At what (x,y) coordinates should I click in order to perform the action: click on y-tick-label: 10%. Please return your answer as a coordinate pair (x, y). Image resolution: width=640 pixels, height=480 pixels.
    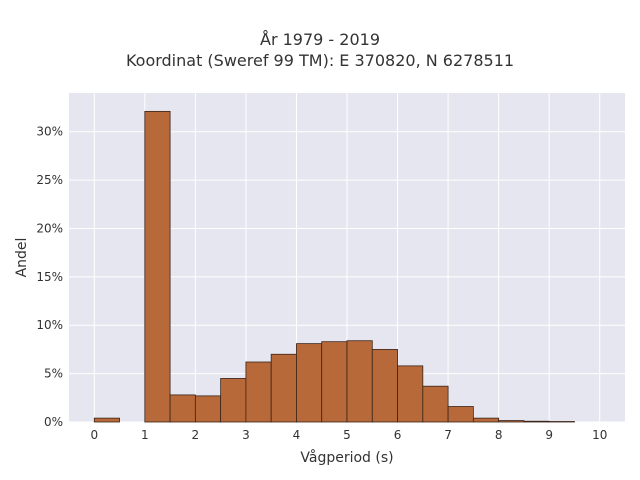
    Looking at the image, I should click on (49, 325).